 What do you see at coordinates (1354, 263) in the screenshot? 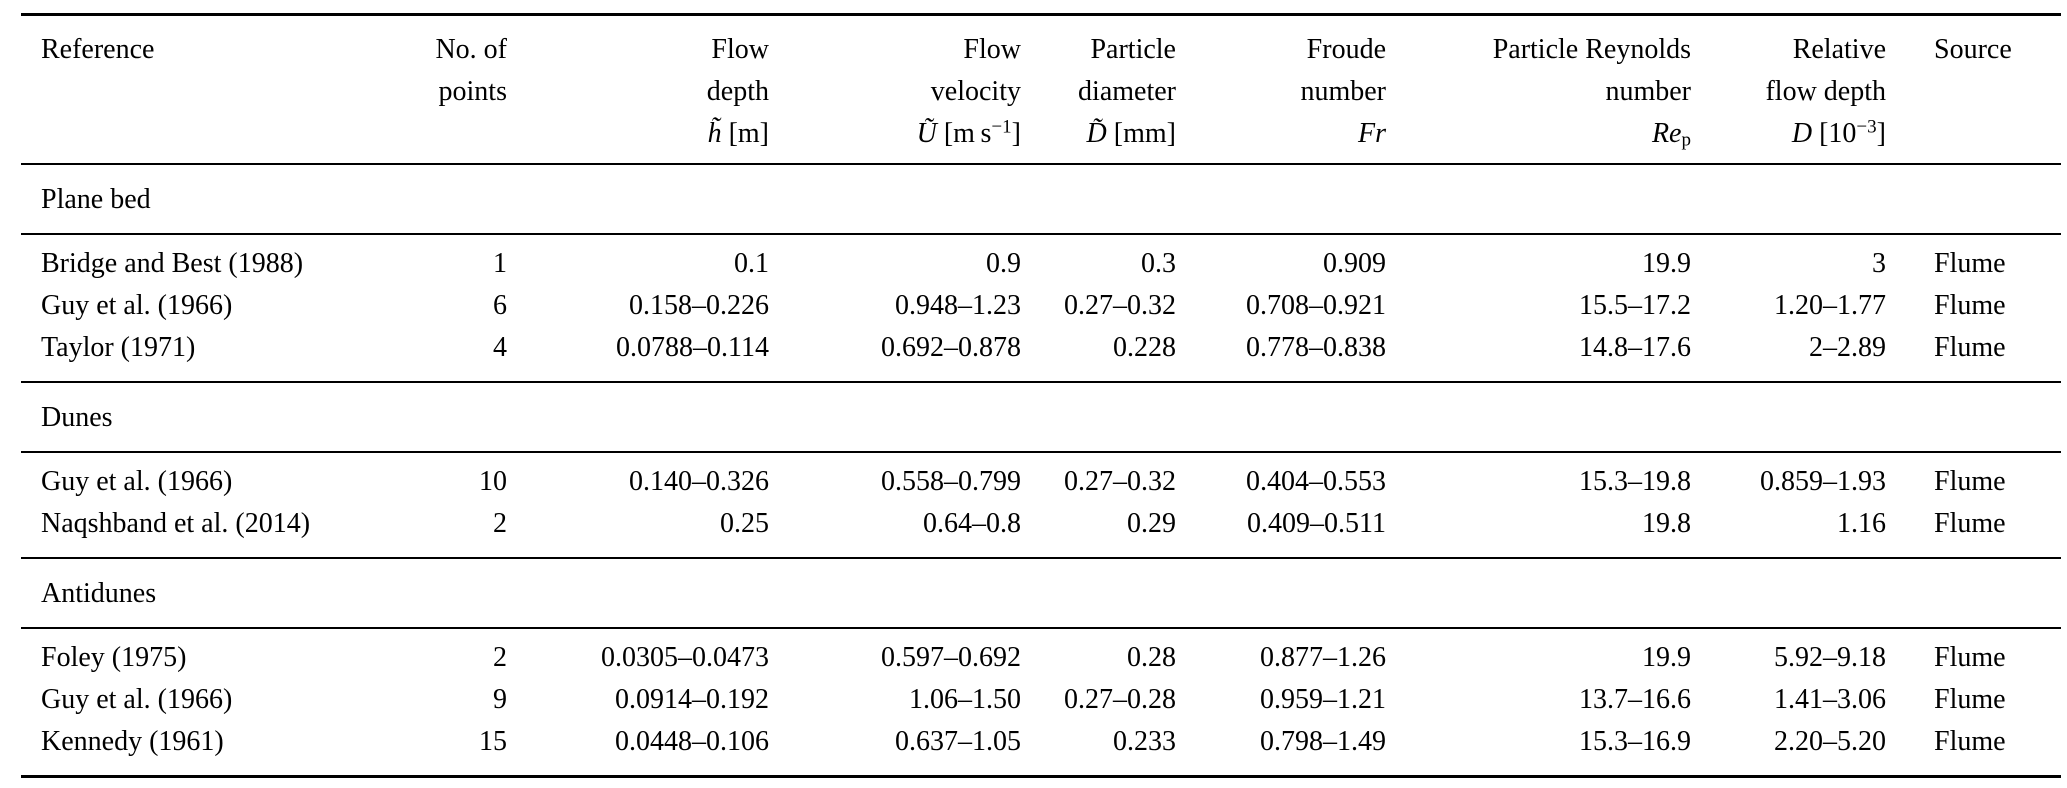
I see `cell-froude-number: 0.909` at bounding box center [1354, 263].